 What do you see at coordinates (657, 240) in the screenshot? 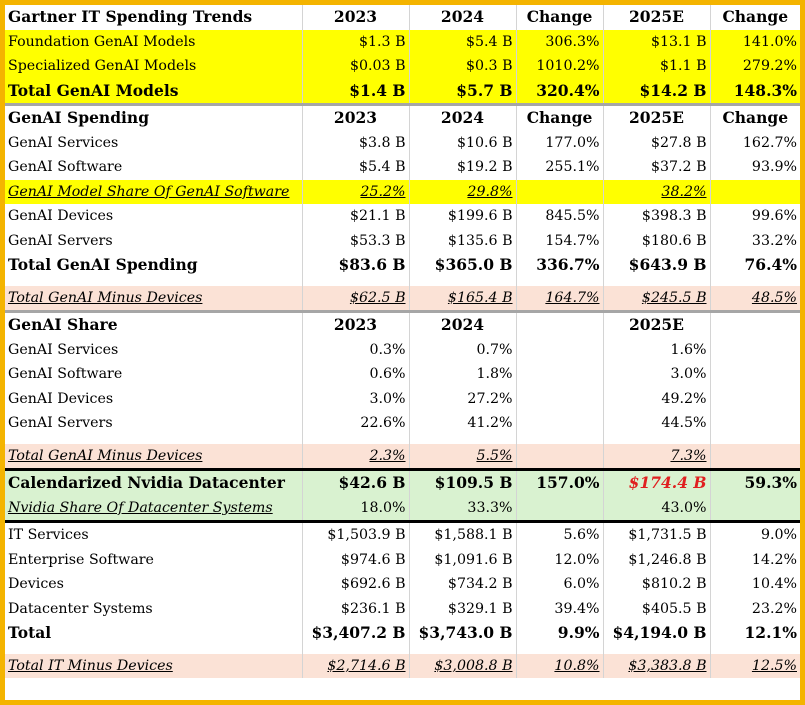
I see `cell-value: $180.6 B` at bounding box center [657, 240].